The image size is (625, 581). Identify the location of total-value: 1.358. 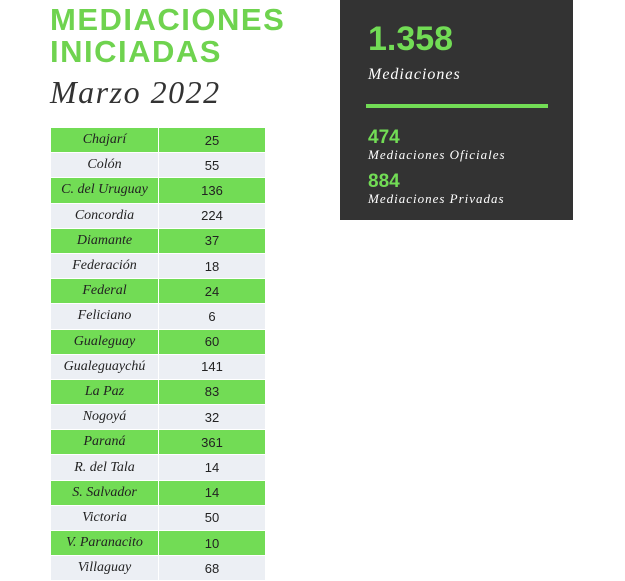
(411, 39).